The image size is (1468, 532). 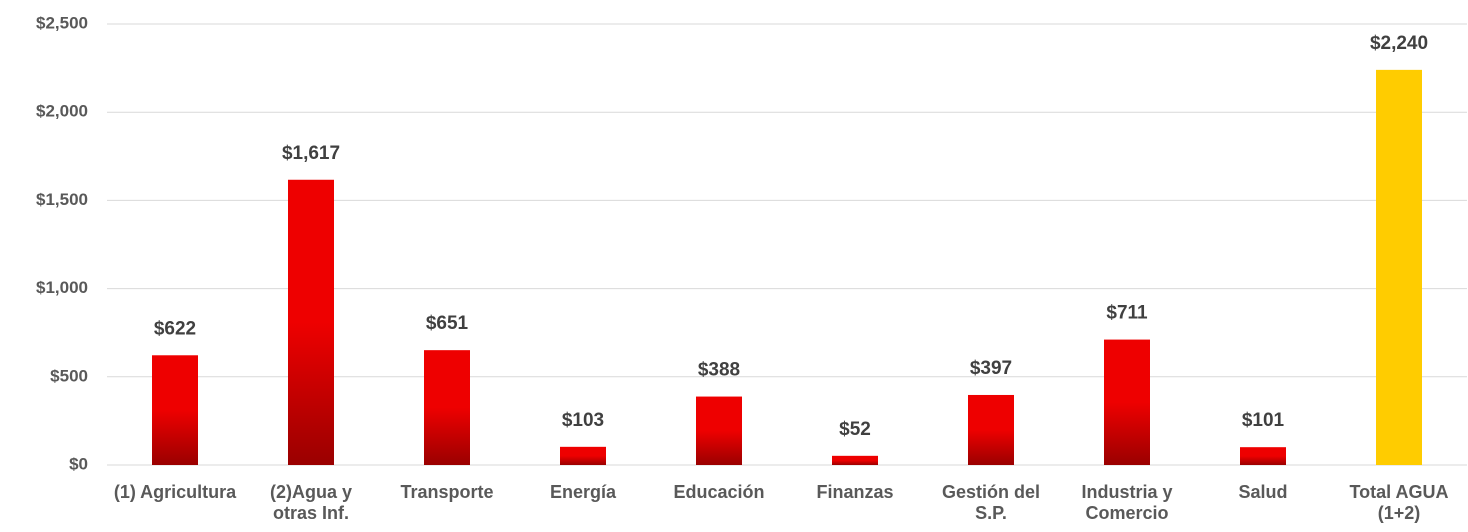 What do you see at coordinates (583, 420) in the screenshot?
I see `value-label: $103` at bounding box center [583, 420].